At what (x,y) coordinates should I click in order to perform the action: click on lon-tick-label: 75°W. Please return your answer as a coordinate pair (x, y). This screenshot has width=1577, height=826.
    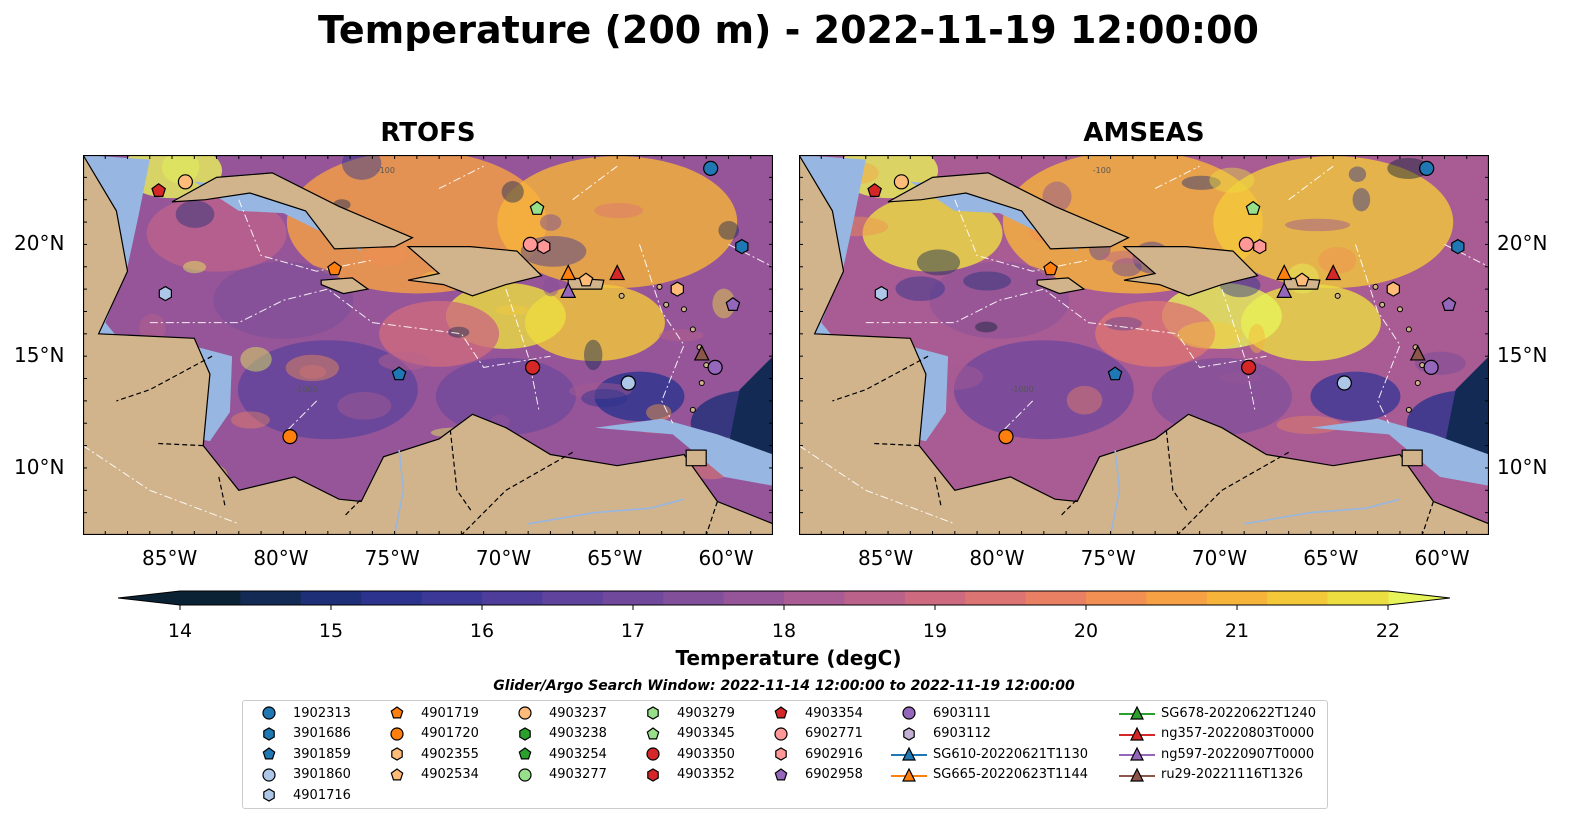
    Looking at the image, I should click on (392, 558).